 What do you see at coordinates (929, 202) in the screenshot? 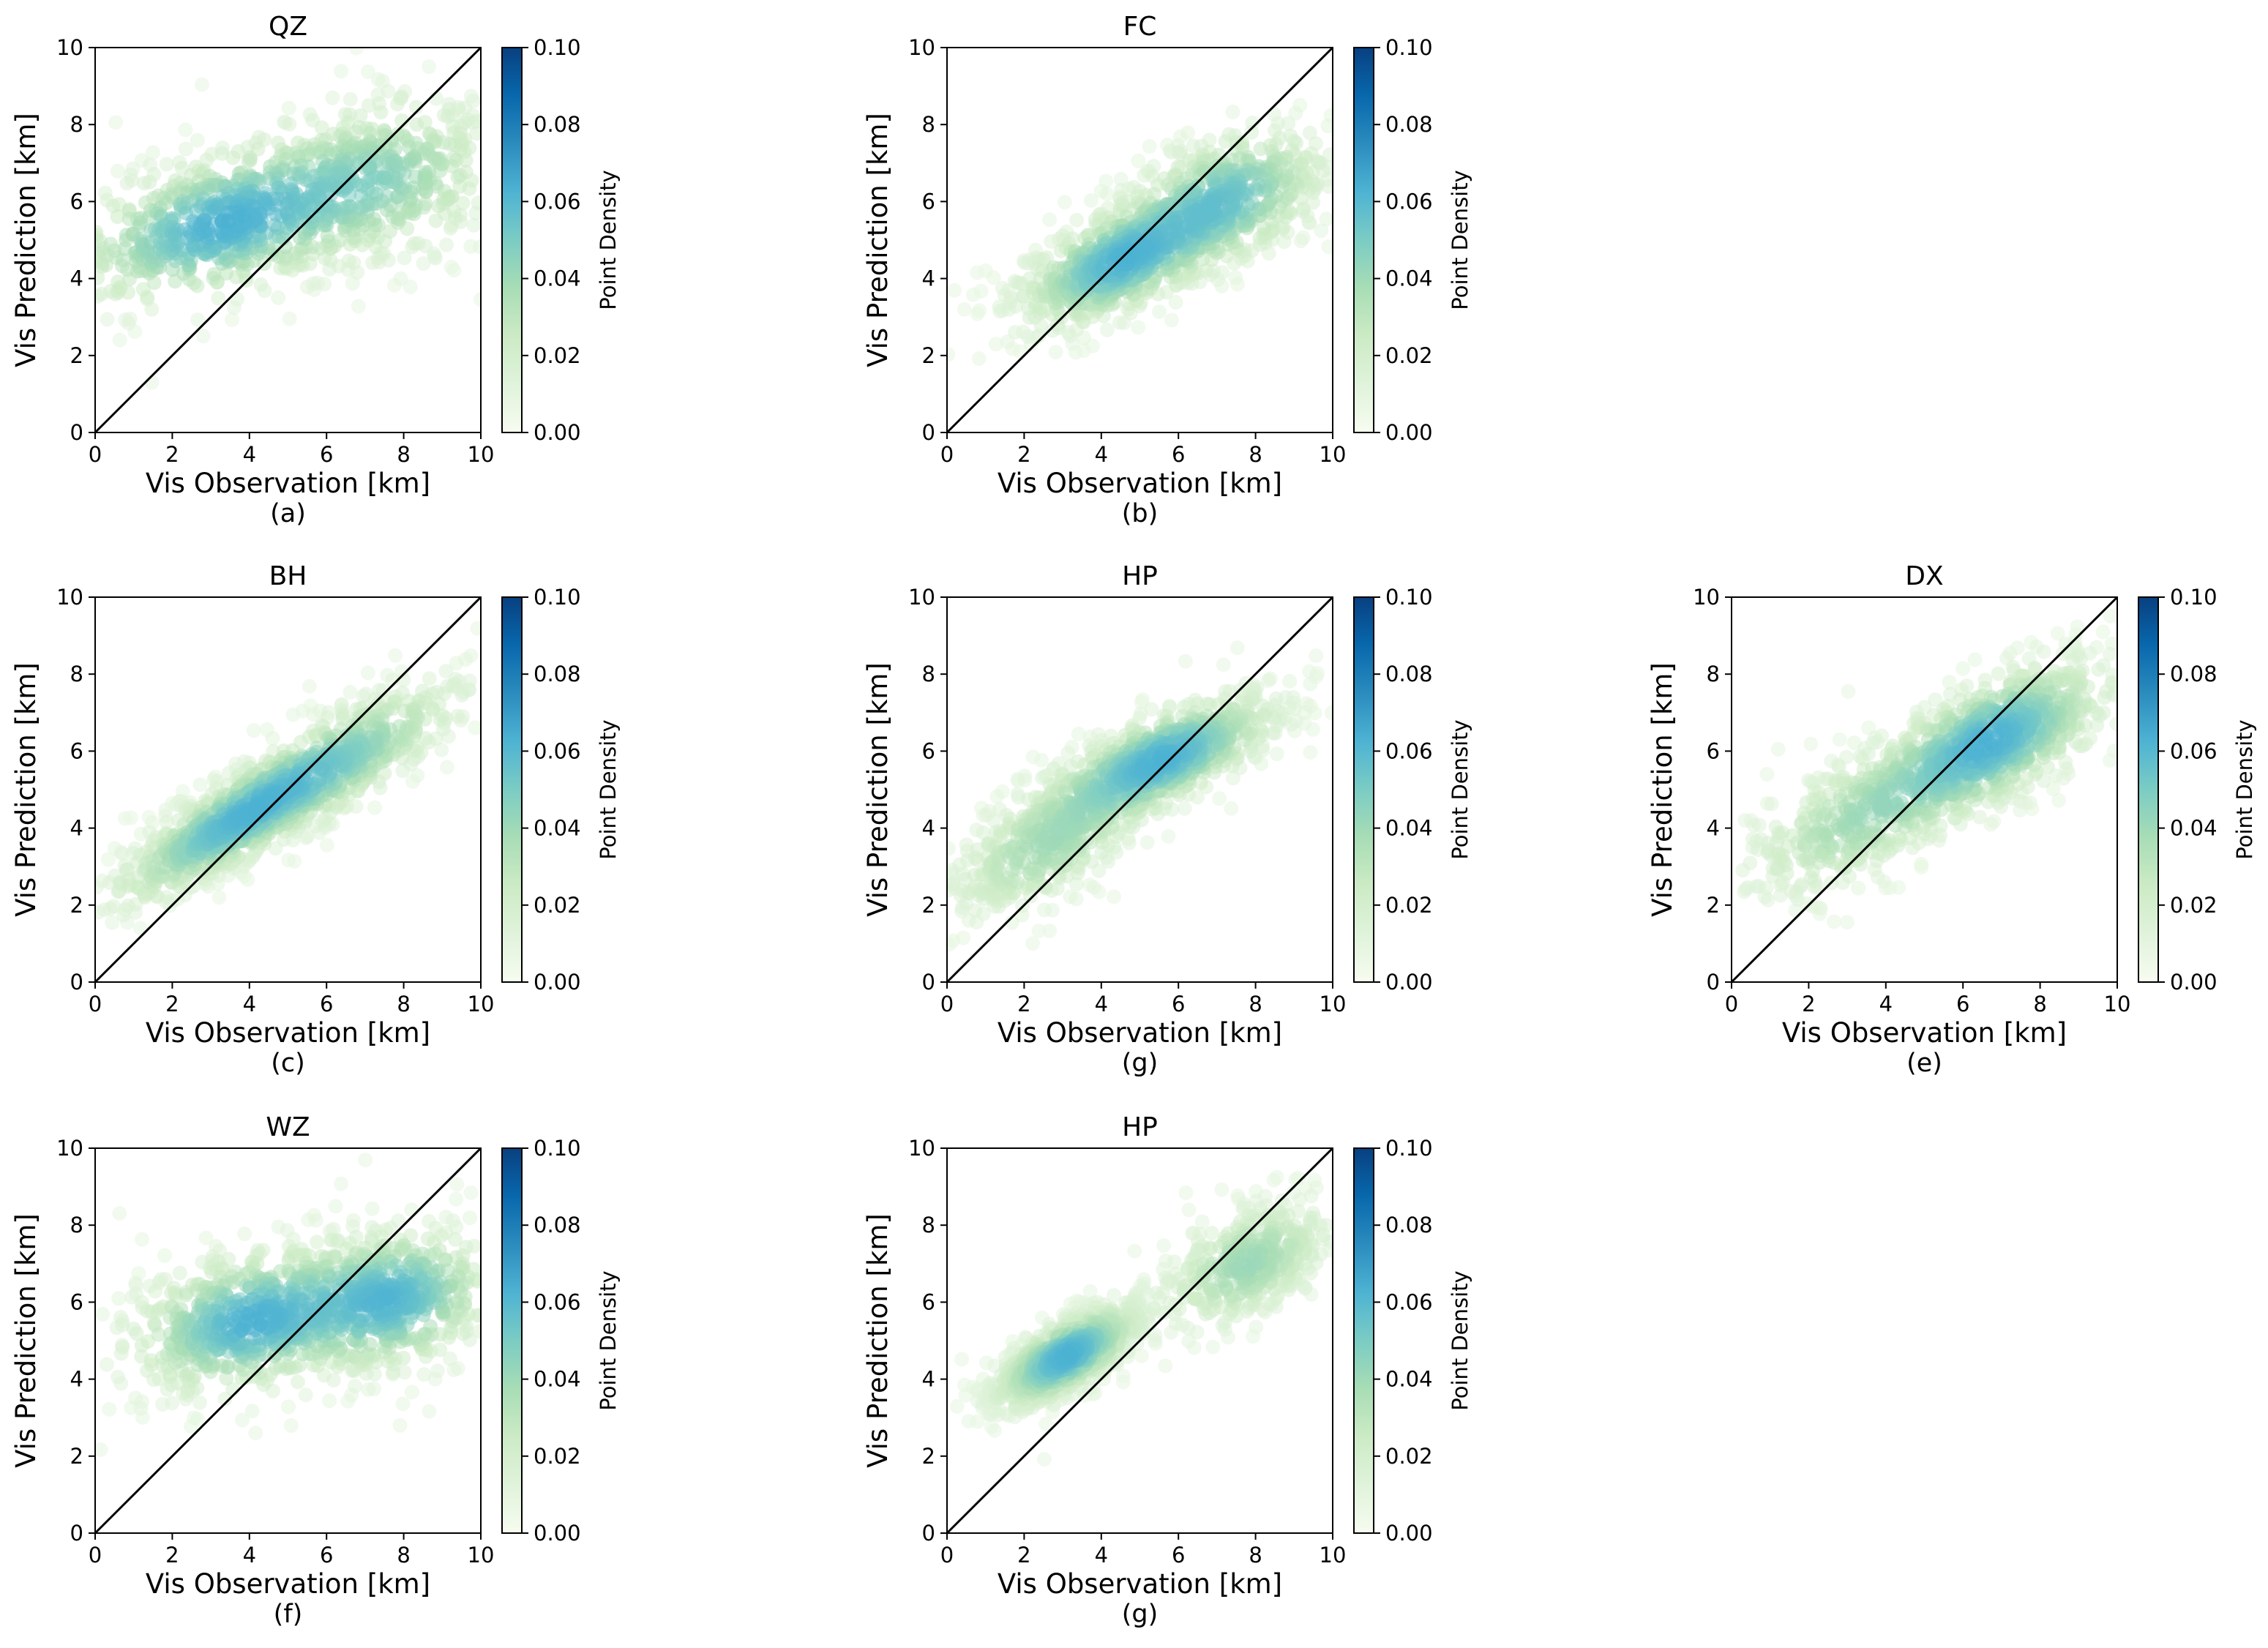
I see `y-tick-label: 6` at bounding box center [929, 202].